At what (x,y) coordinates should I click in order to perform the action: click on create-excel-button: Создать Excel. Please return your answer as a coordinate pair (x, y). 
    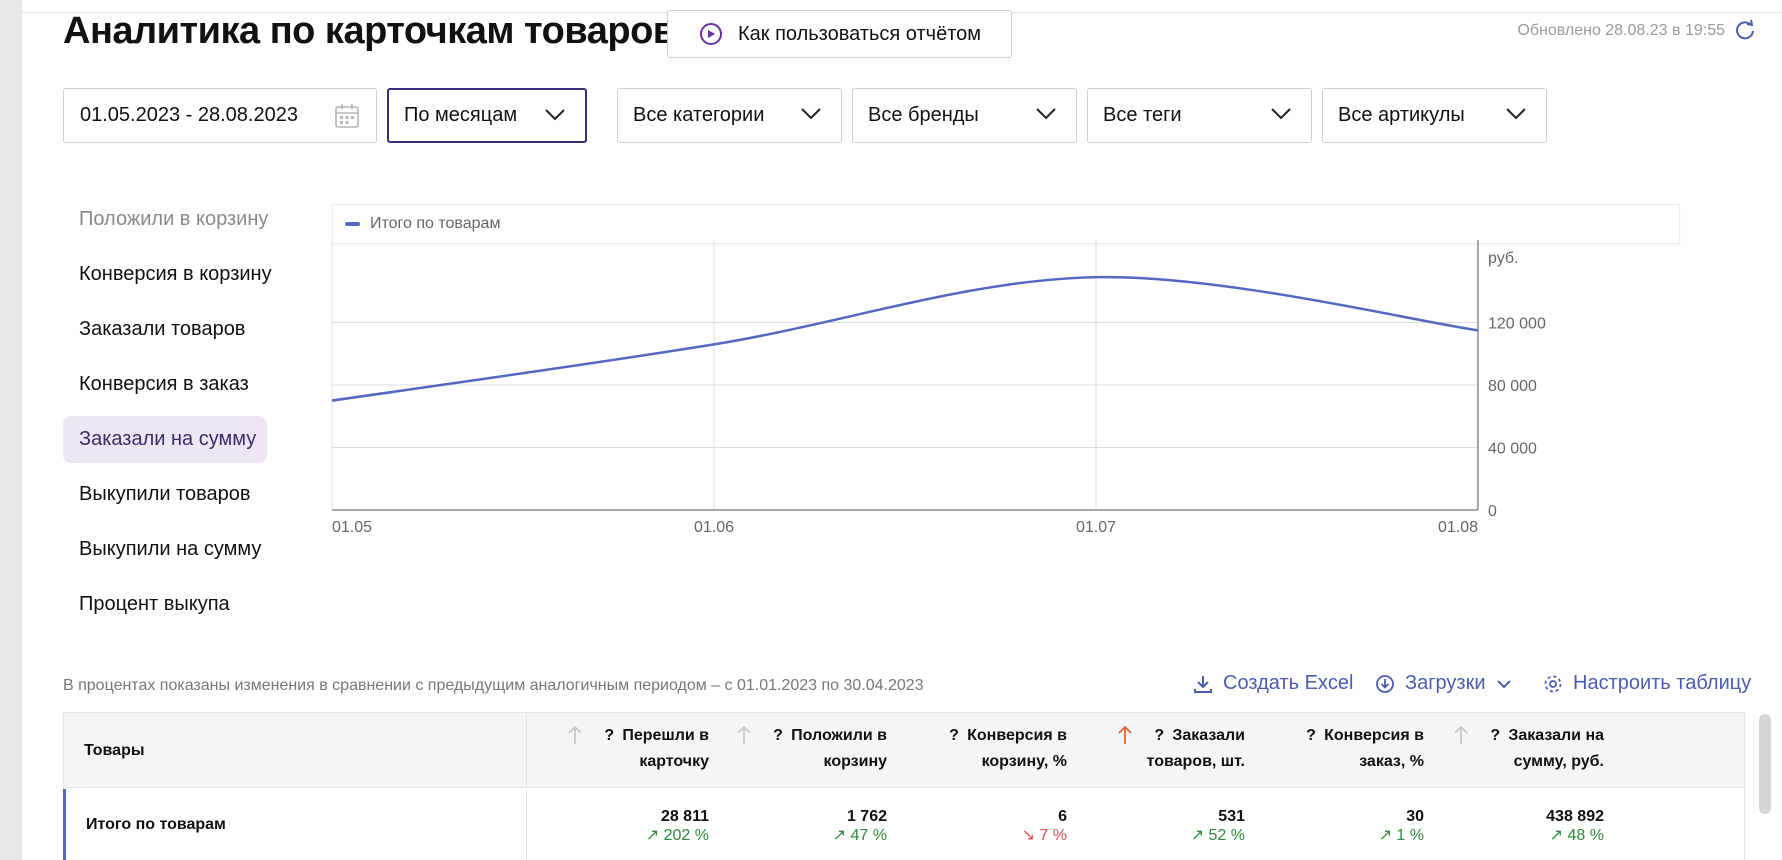
    Looking at the image, I should click on (1273, 683).